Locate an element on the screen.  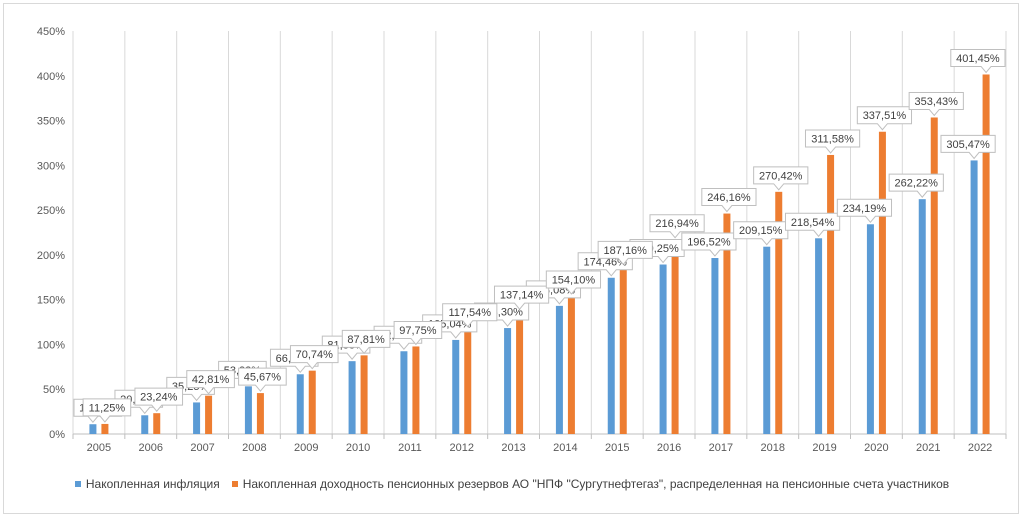
y-tick-label: 0% is located at coordinates (57, 435).